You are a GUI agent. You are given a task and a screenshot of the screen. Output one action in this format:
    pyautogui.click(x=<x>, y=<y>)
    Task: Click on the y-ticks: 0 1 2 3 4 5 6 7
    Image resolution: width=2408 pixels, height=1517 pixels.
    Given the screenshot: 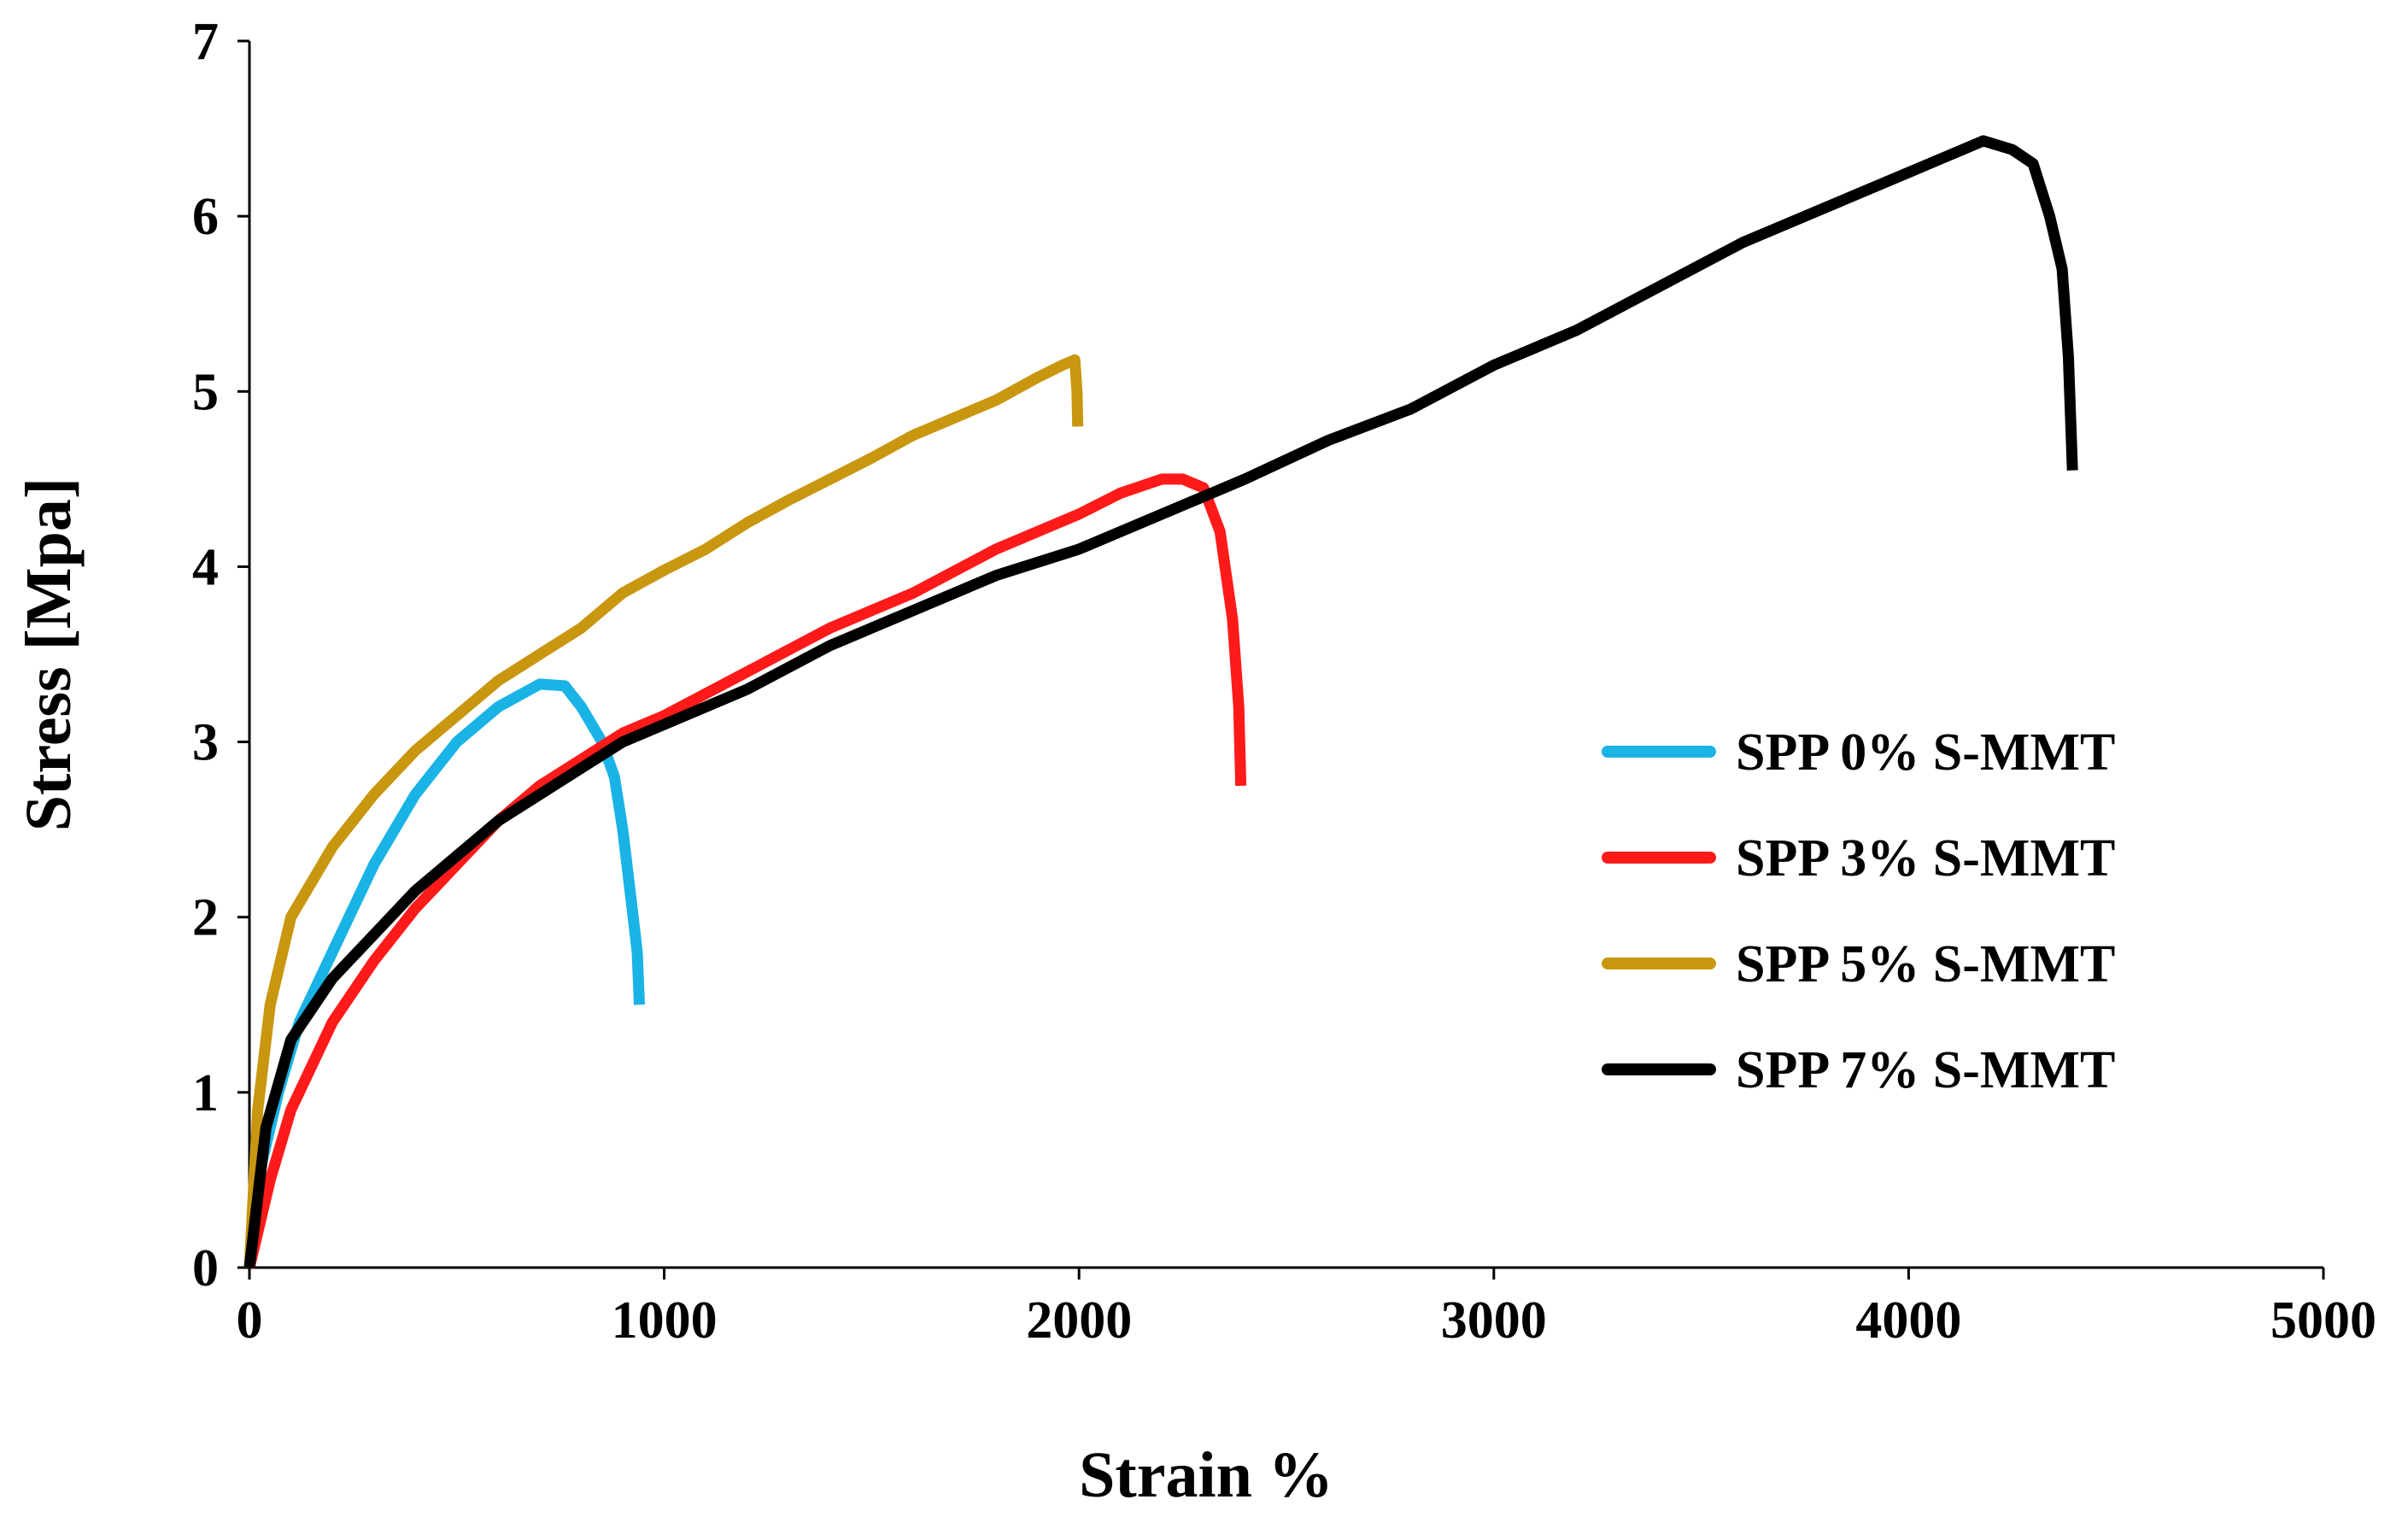 What is the action you would take?
    pyautogui.click(x=220, y=655)
    